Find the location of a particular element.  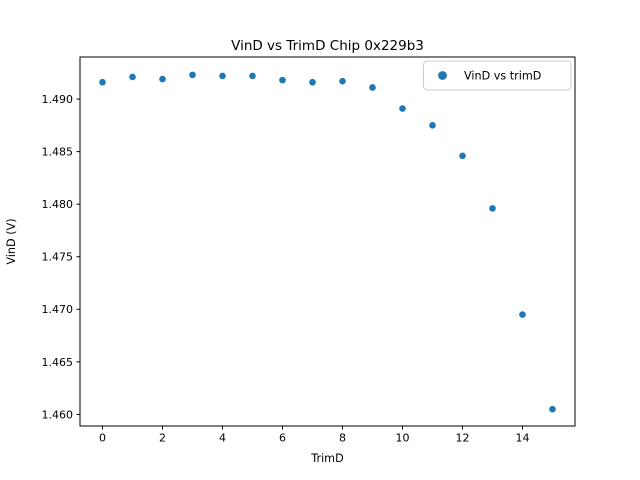

legend-marker-icon is located at coordinates (442, 75).